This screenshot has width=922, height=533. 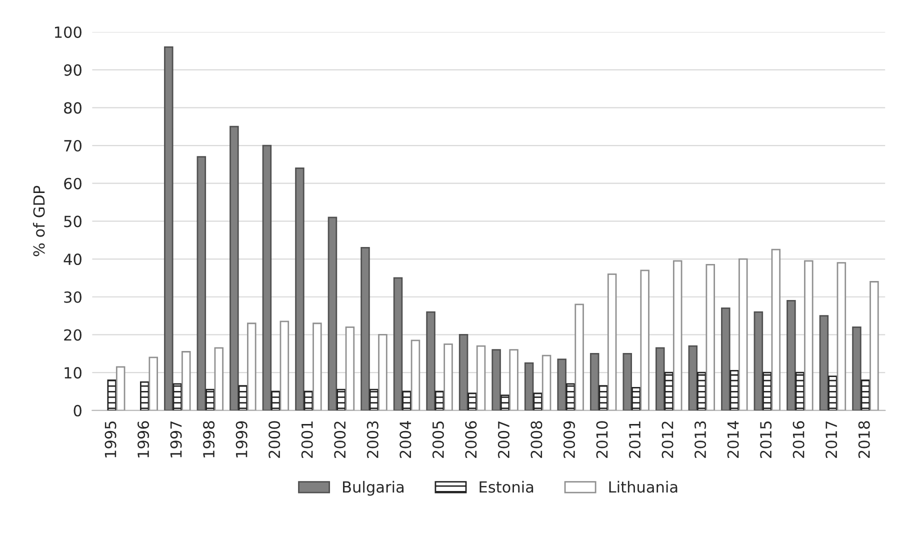 What do you see at coordinates (73, 335) in the screenshot?
I see `y-tick-label: 20` at bounding box center [73, 335].